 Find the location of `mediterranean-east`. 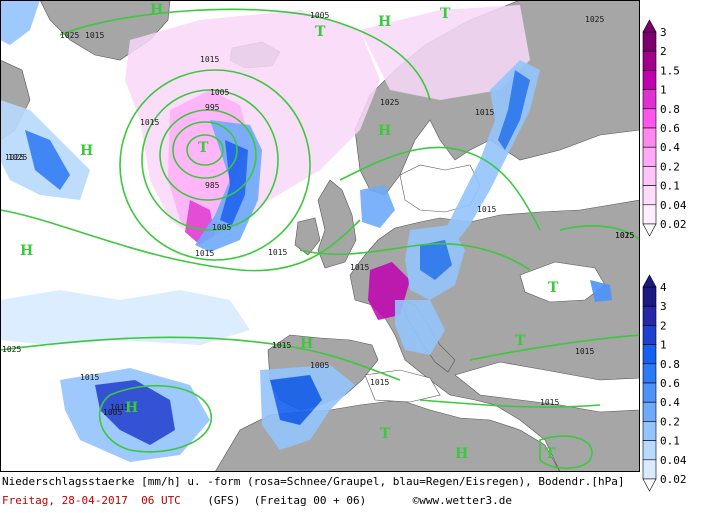

mediterranean-east is located at coordinates (547, 387).